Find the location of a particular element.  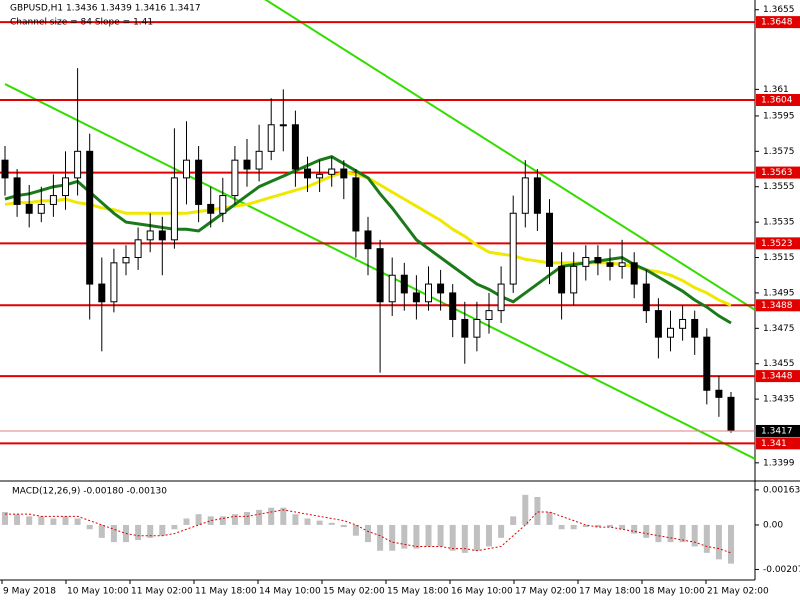

x-tick-label: 15 May 02:00 is located at coordinates (354, 592).